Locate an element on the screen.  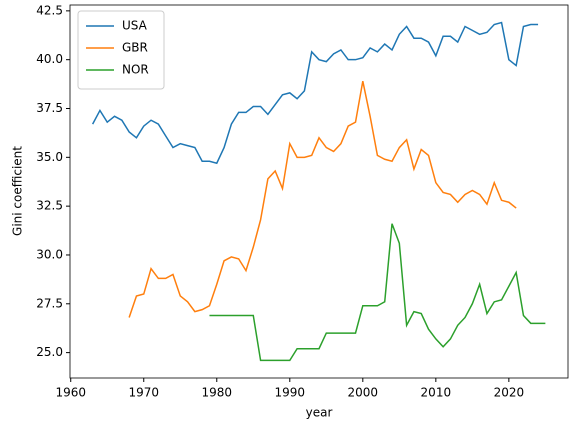
y-tick-label: 32.5 is located at coordinates (49, 206).